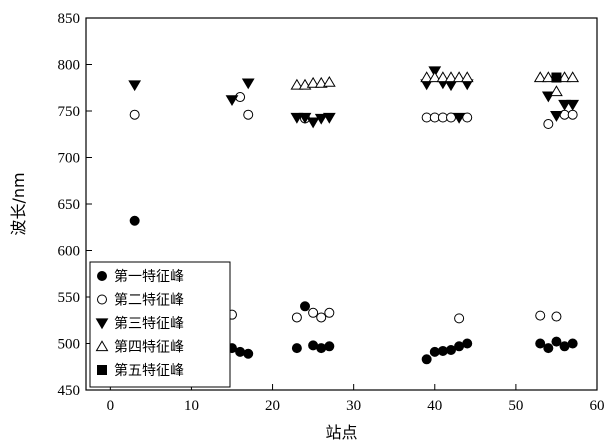 This screenshot has width=607, height=446. I want to click on y-tick-label-8: 850, so click(69, 19).